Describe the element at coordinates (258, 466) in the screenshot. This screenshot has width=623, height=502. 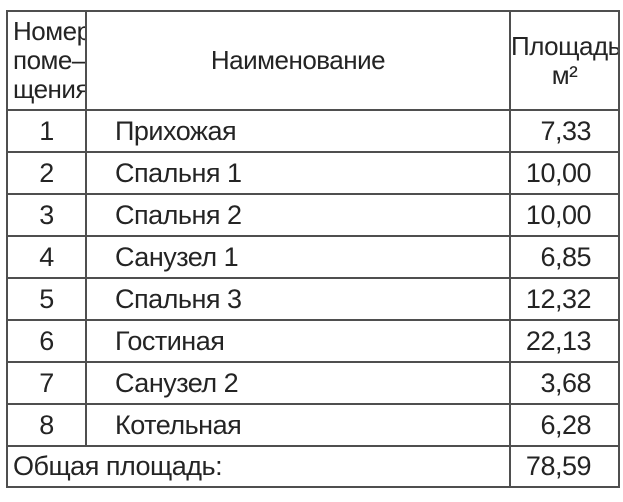
I see `total-label-cell: Общая площадь:` at that location.